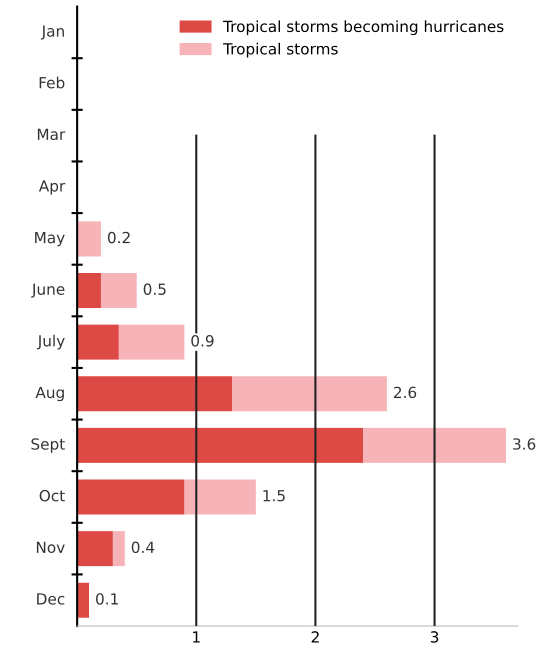  I want to click on x-tick-label: 2, so click(315, 637).